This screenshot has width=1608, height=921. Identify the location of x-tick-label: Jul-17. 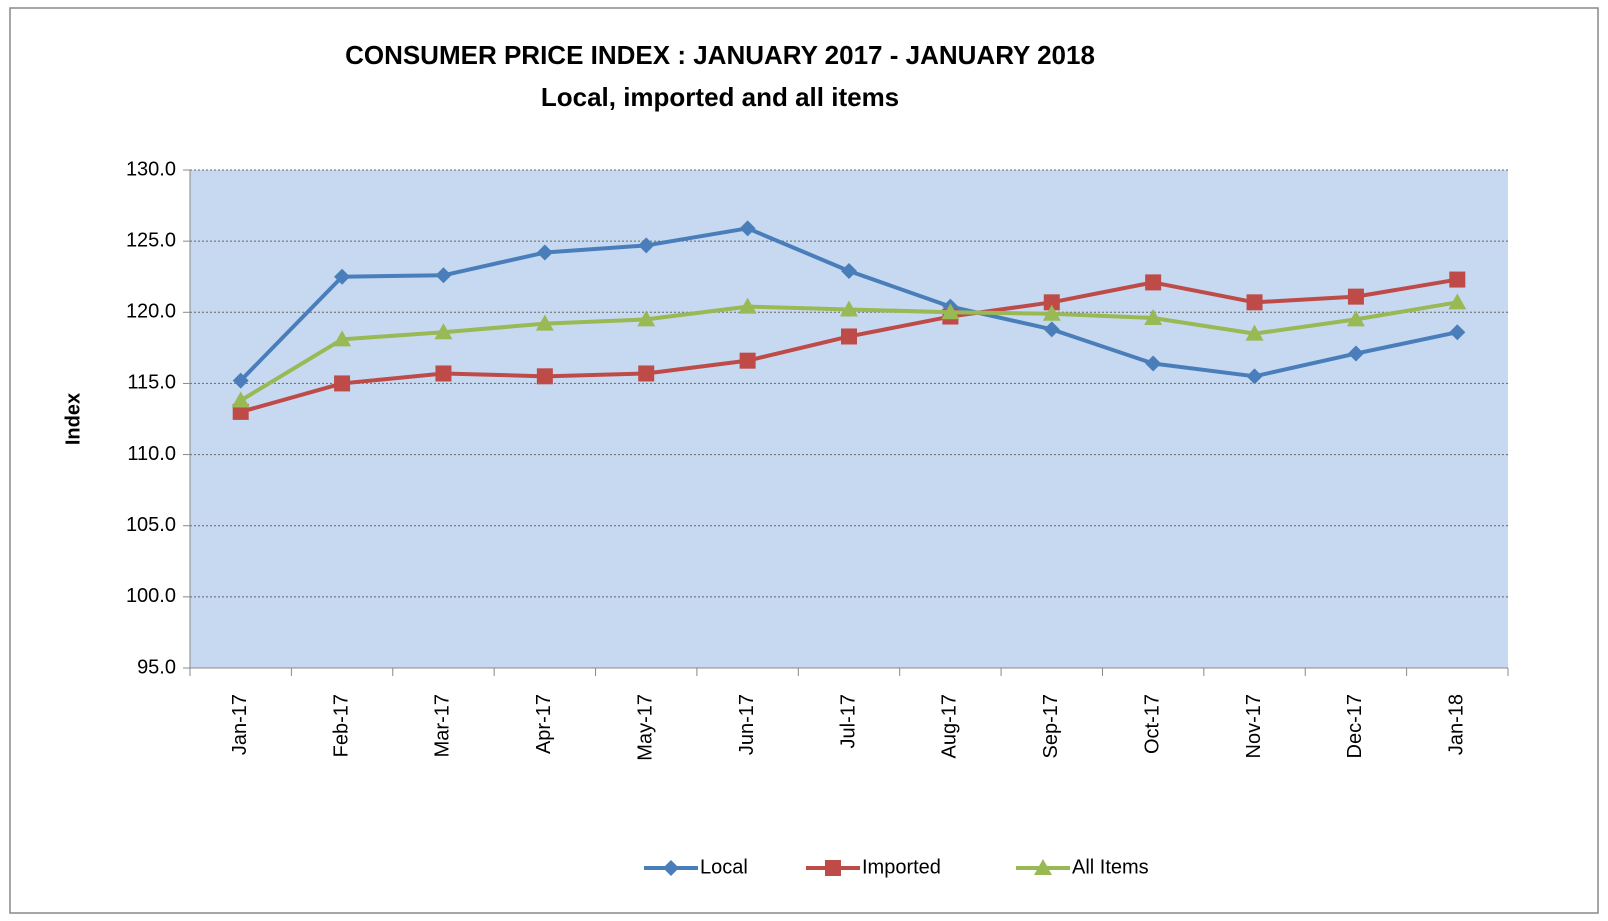
(848, 721).